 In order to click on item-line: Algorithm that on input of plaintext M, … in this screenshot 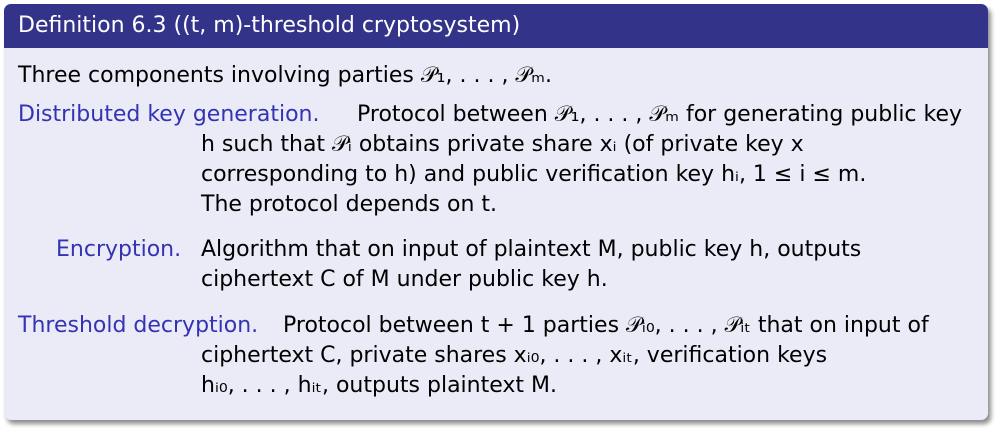, I will do `click(531, 249)`.